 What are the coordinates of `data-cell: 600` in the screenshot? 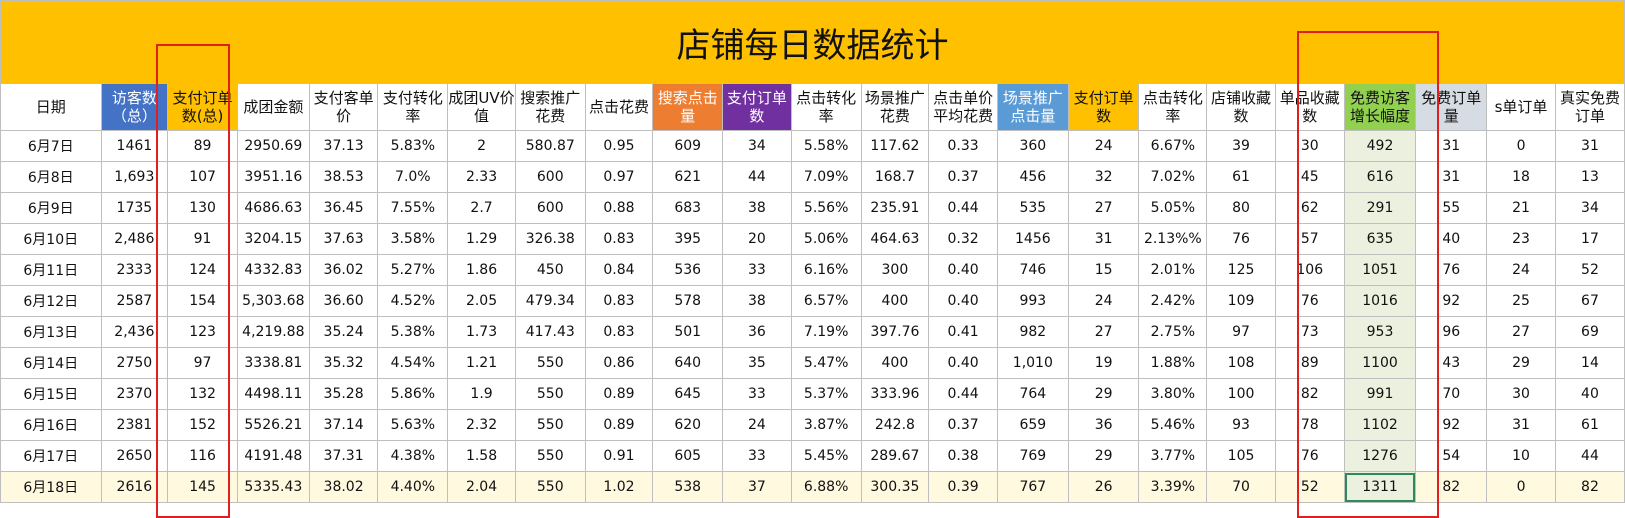 It's located at (550, 208).